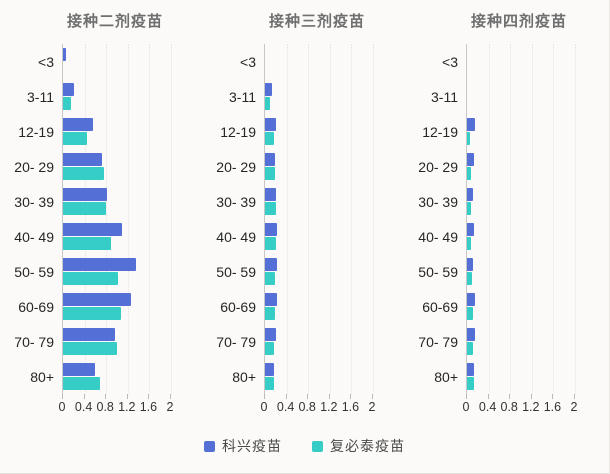 The height and width of the screenshot is (474, 610). I want to click on y-axis-label: <3, so click(46, 61).